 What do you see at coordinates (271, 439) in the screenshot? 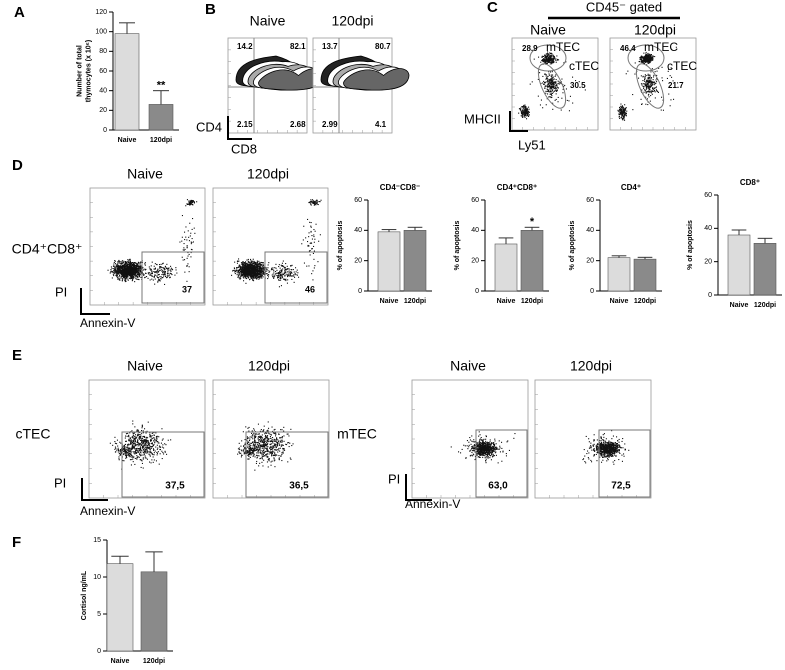
I see `plot-frame` at bounding box center [271, 439].